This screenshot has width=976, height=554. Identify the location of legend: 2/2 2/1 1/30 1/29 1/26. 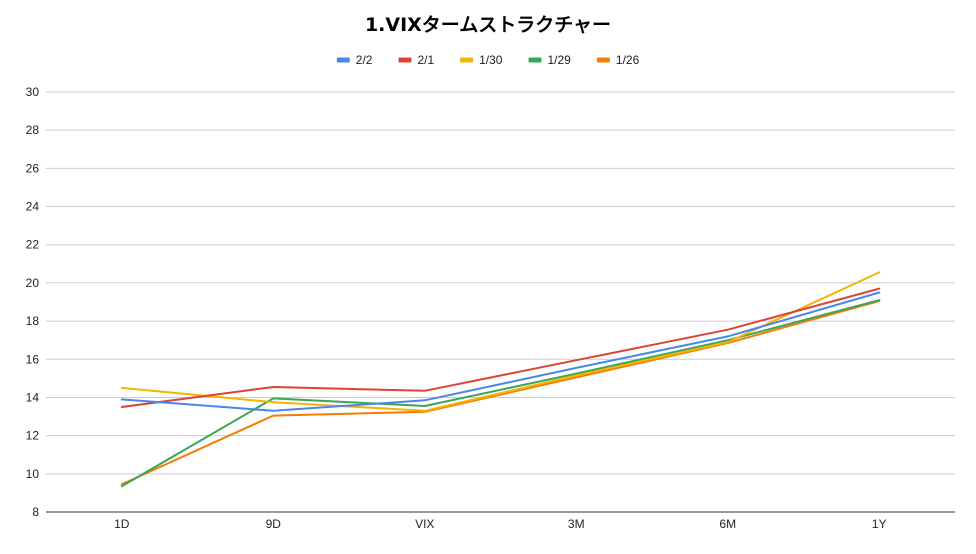
(488, 60).